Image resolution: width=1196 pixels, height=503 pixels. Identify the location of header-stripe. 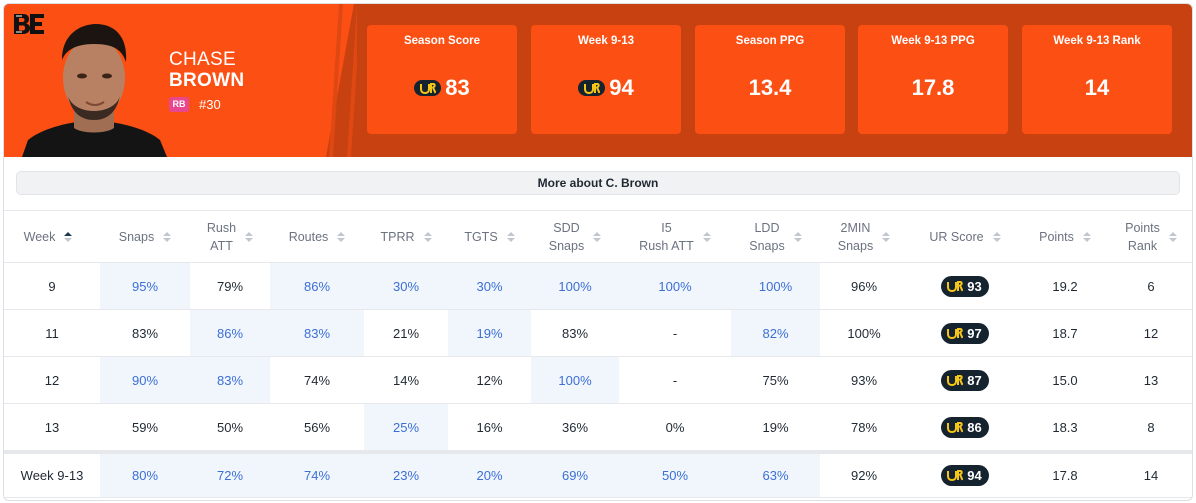
(352, 80).